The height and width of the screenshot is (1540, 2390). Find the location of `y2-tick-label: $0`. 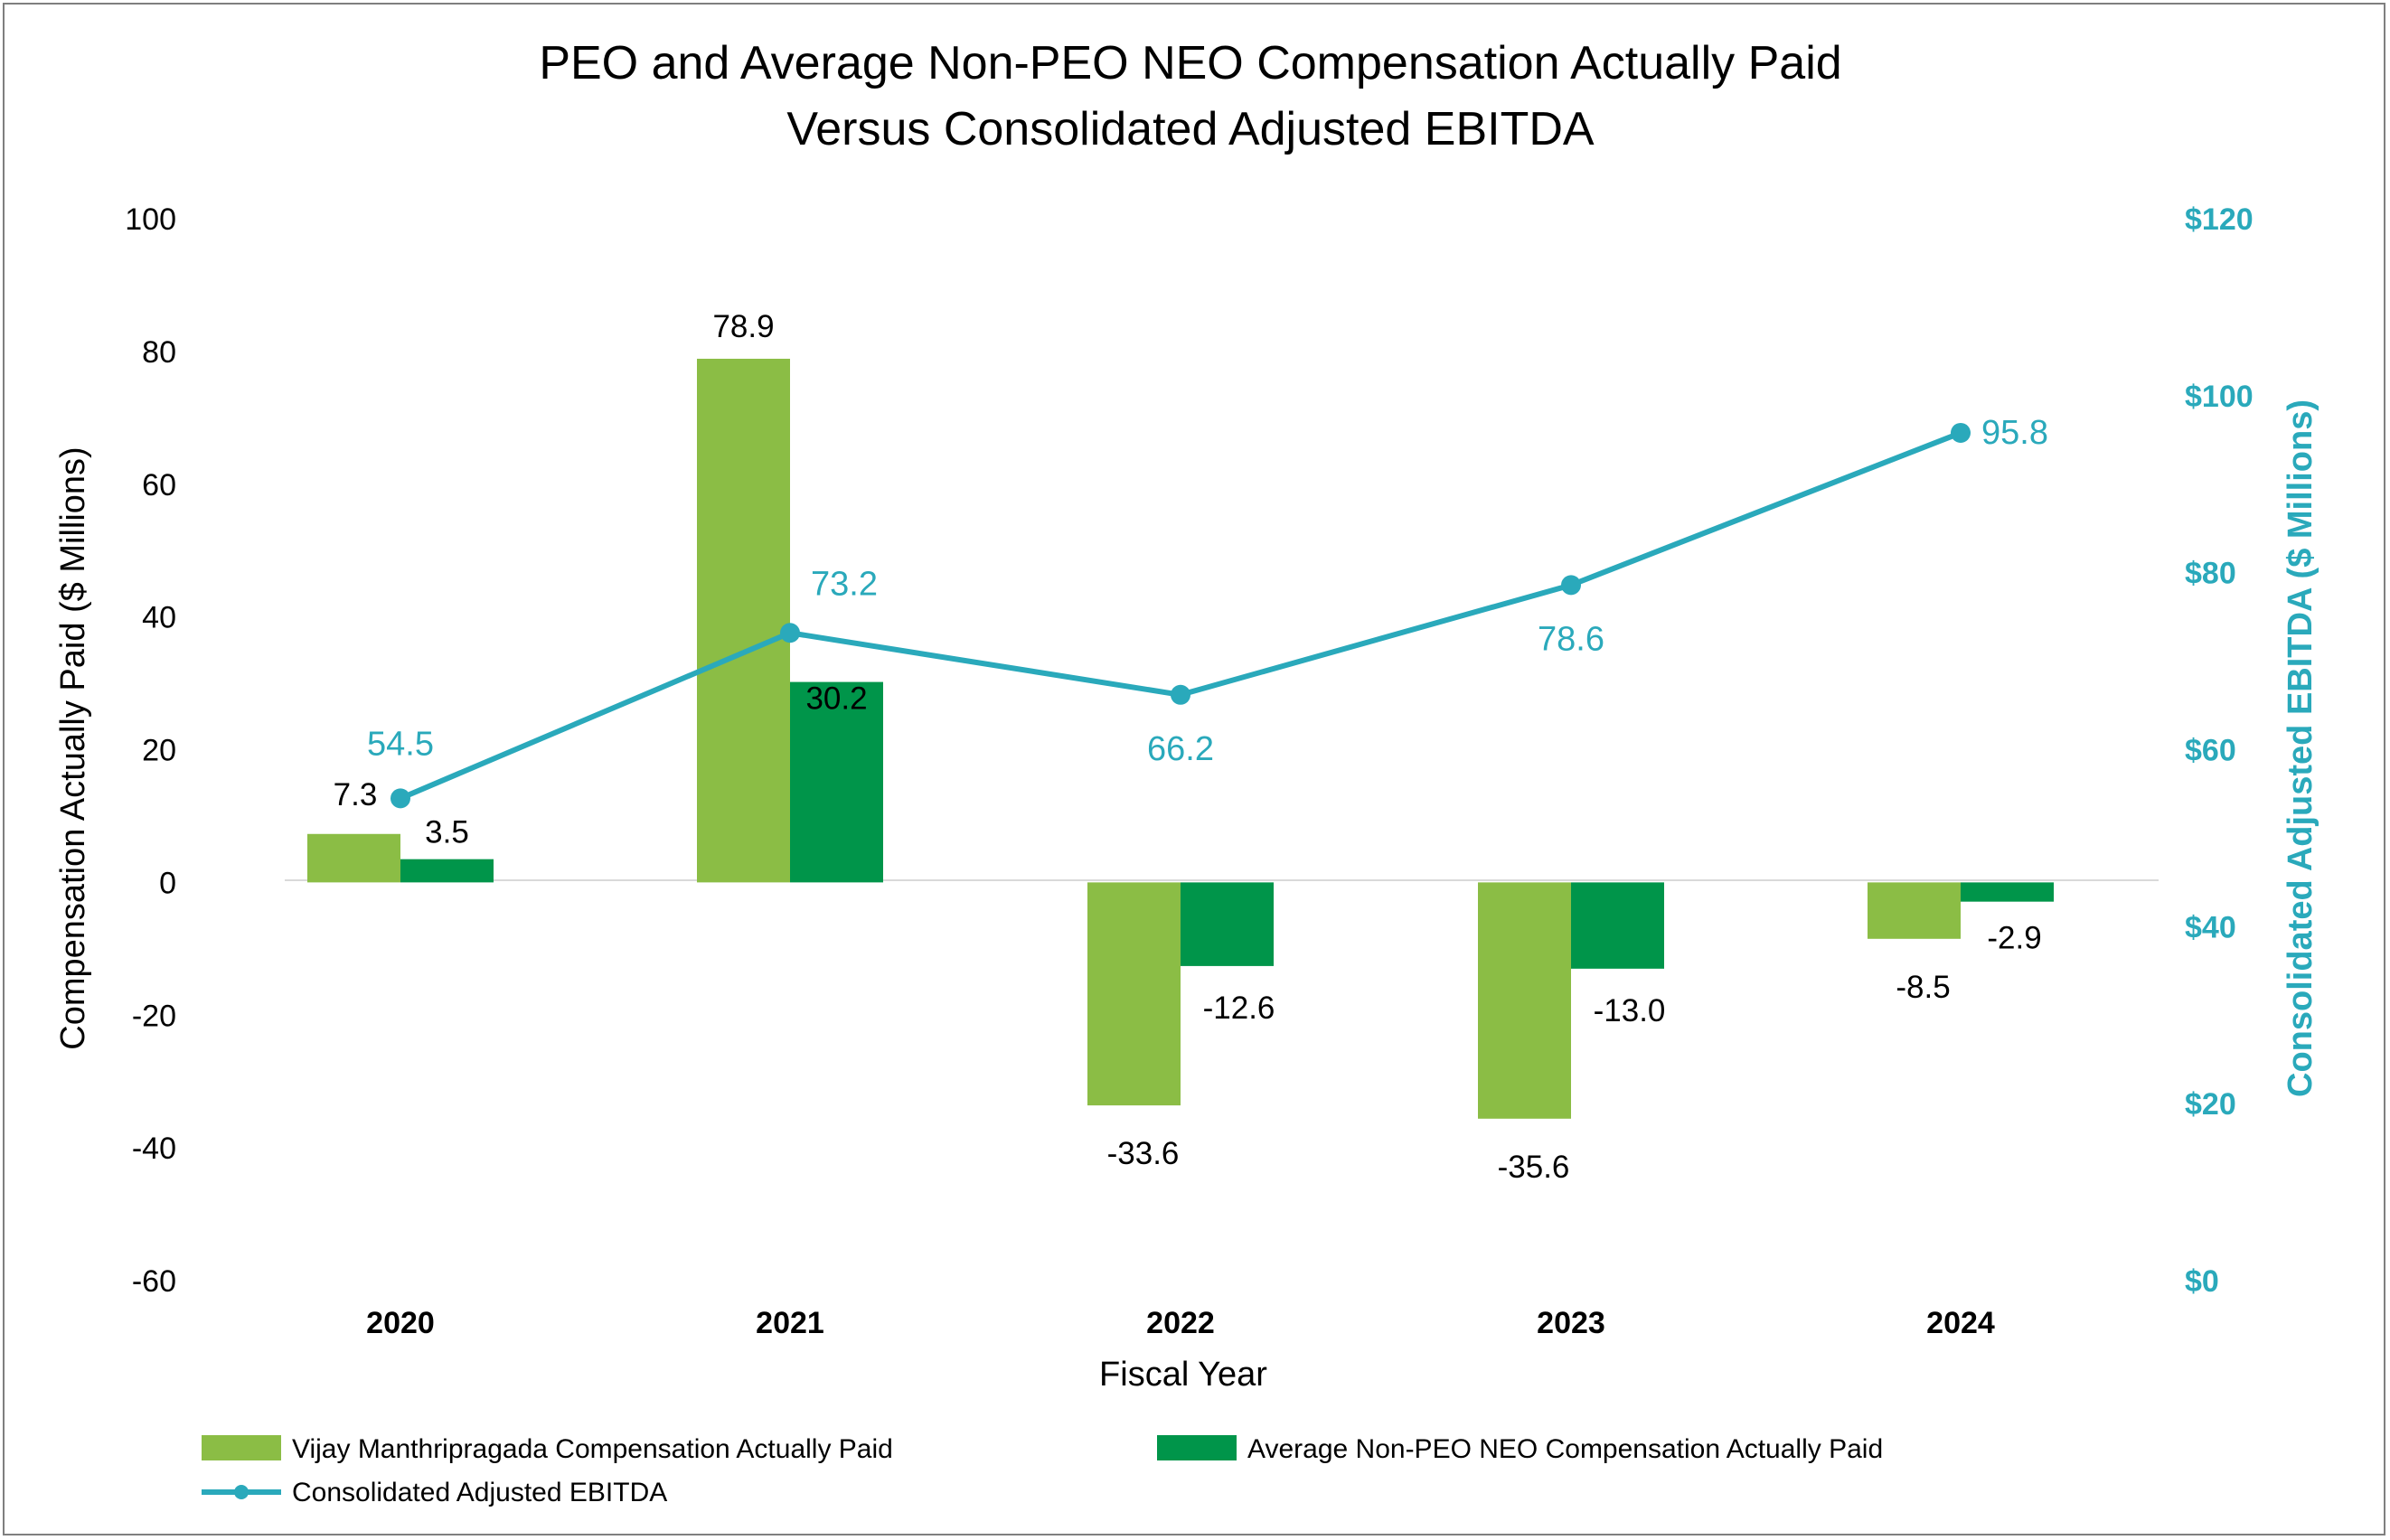

y2-tick-label: $0 is located at coordinates (2202, 1281).